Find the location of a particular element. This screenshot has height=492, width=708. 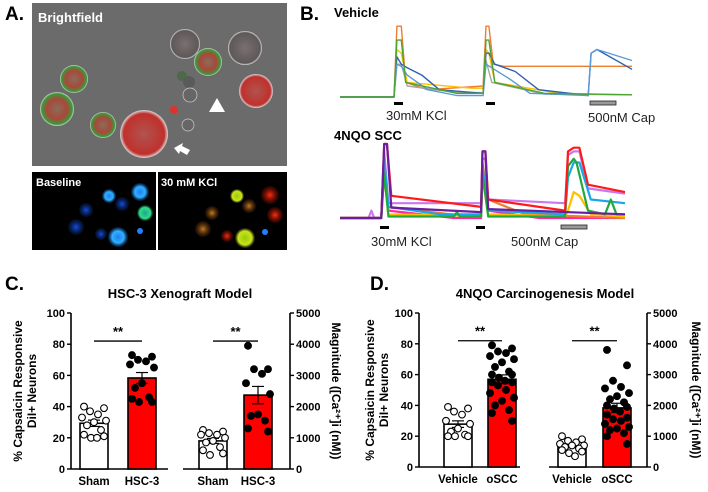

x-tick-label: HSC-3 is located at coordinates (142, 482).